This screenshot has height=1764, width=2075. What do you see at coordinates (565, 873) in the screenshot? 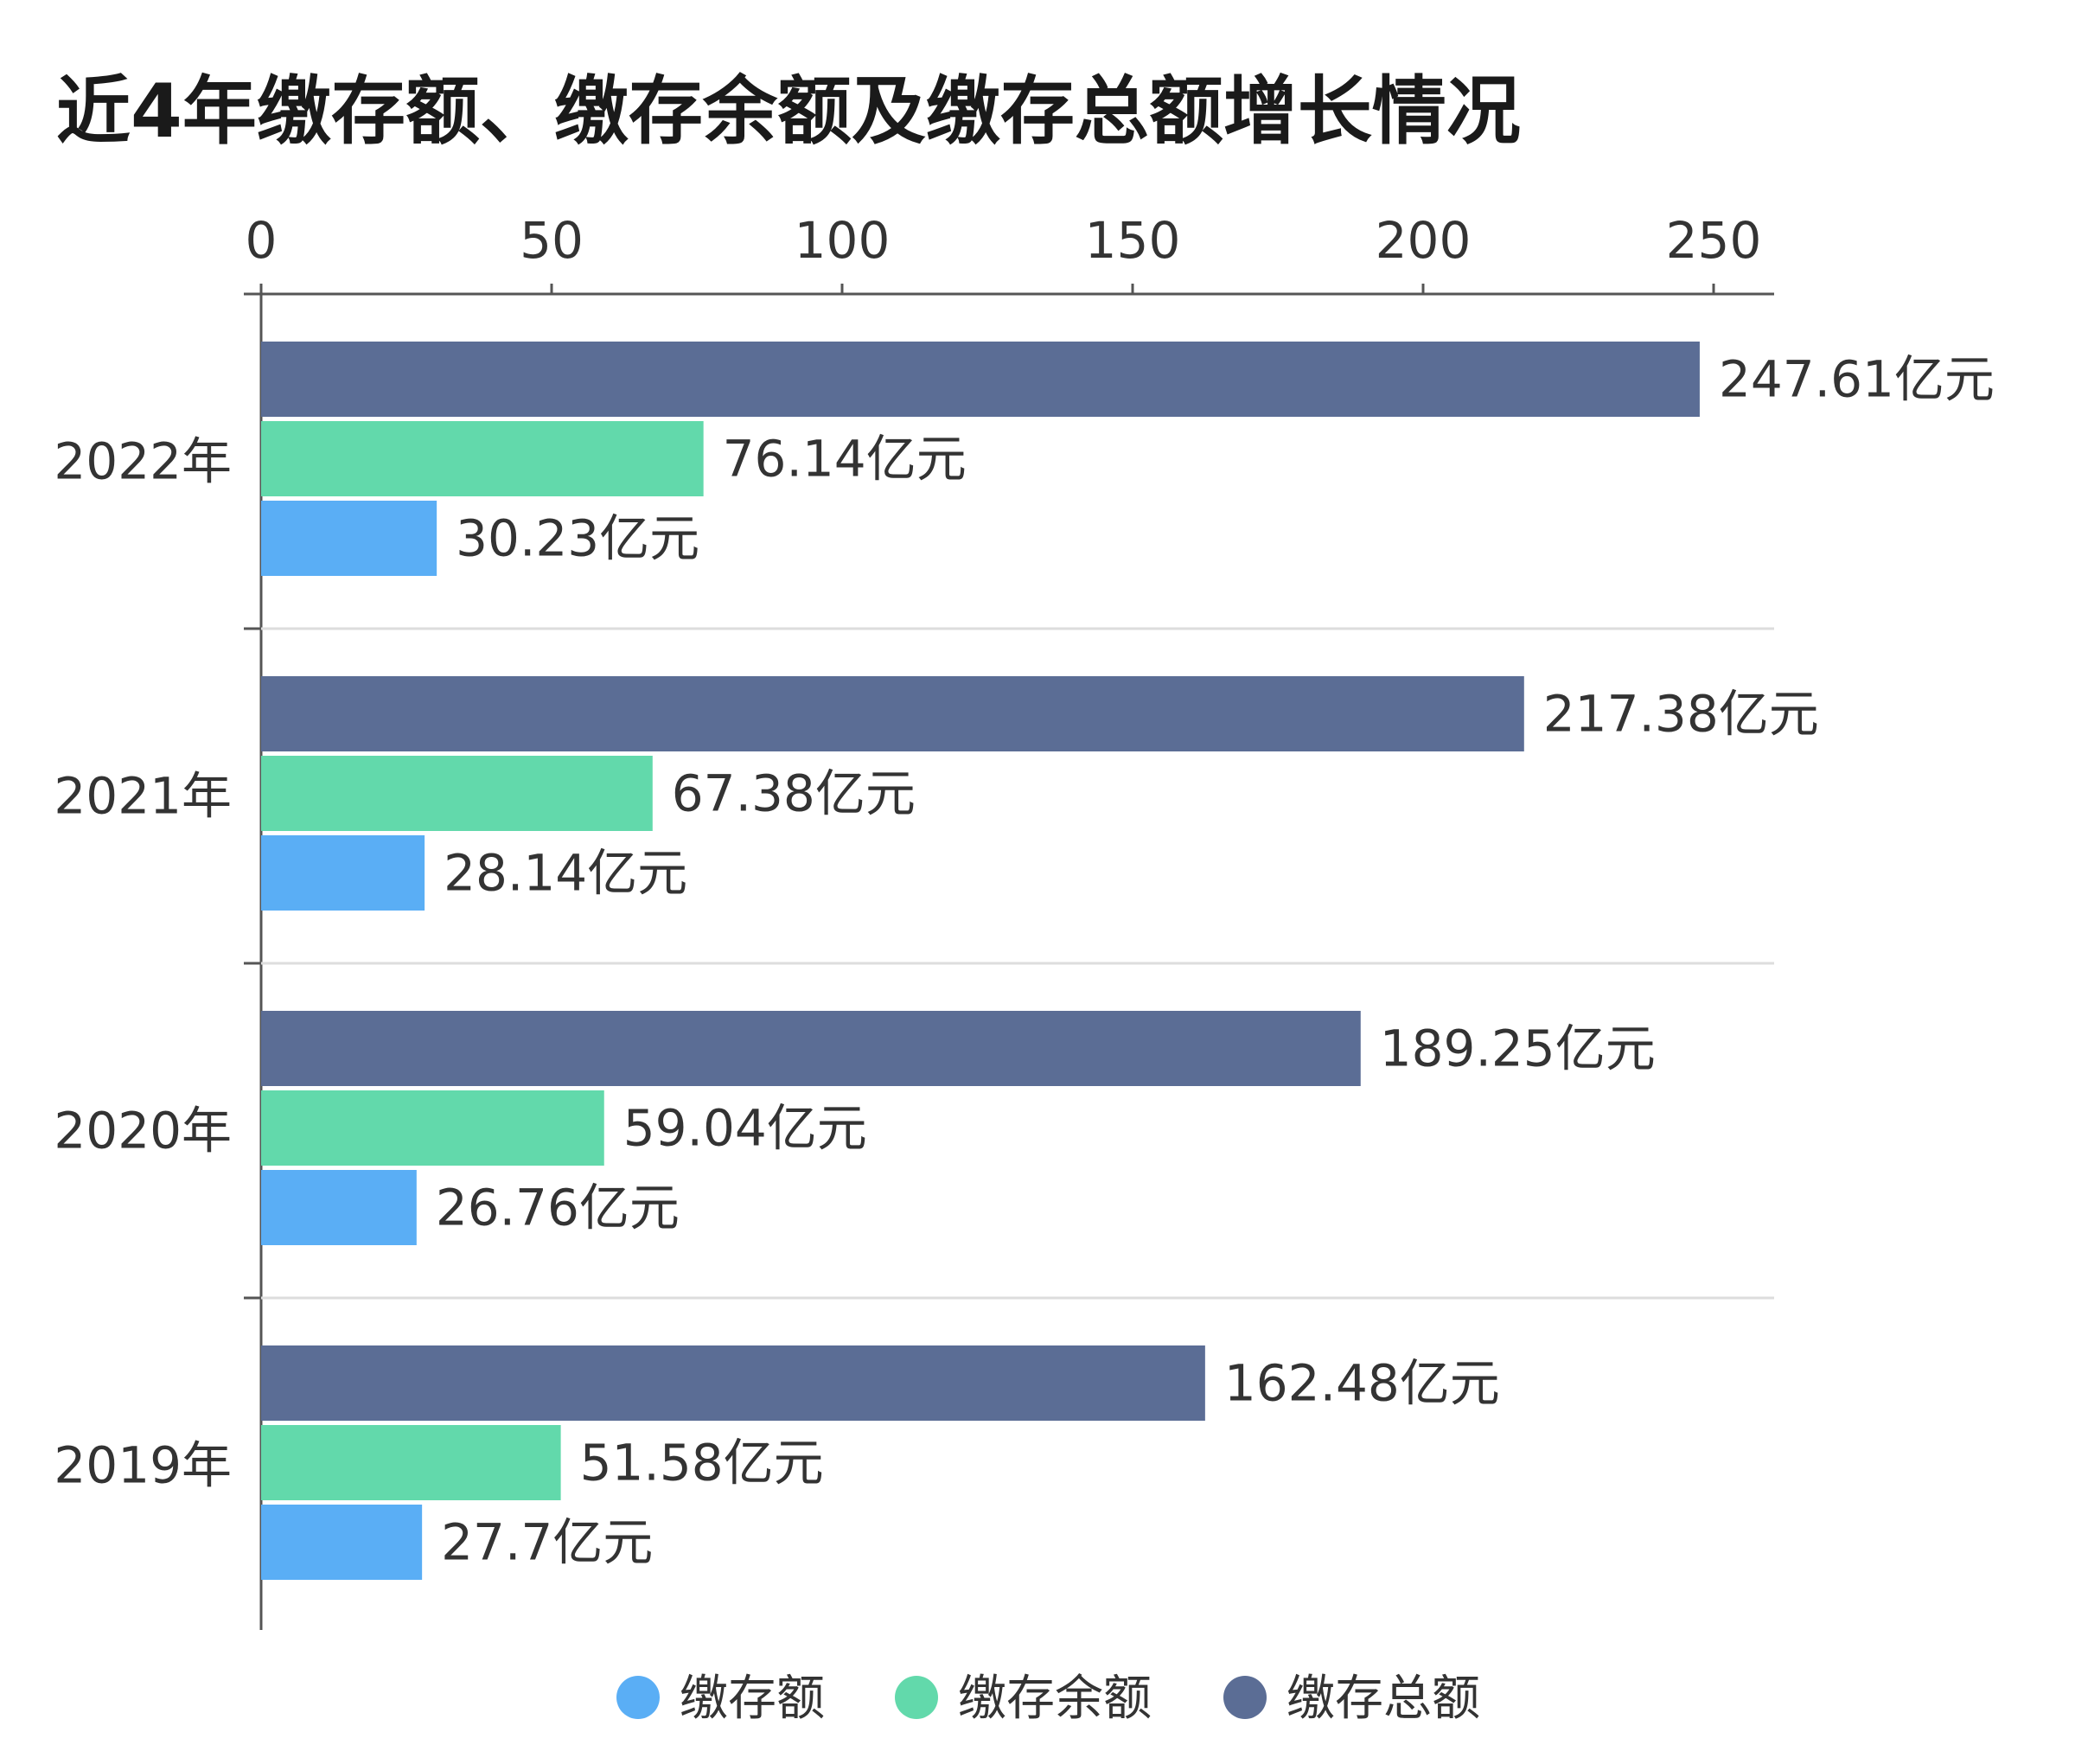
I see `data-label: 28.14亿元` at bounding box center [565, 873].